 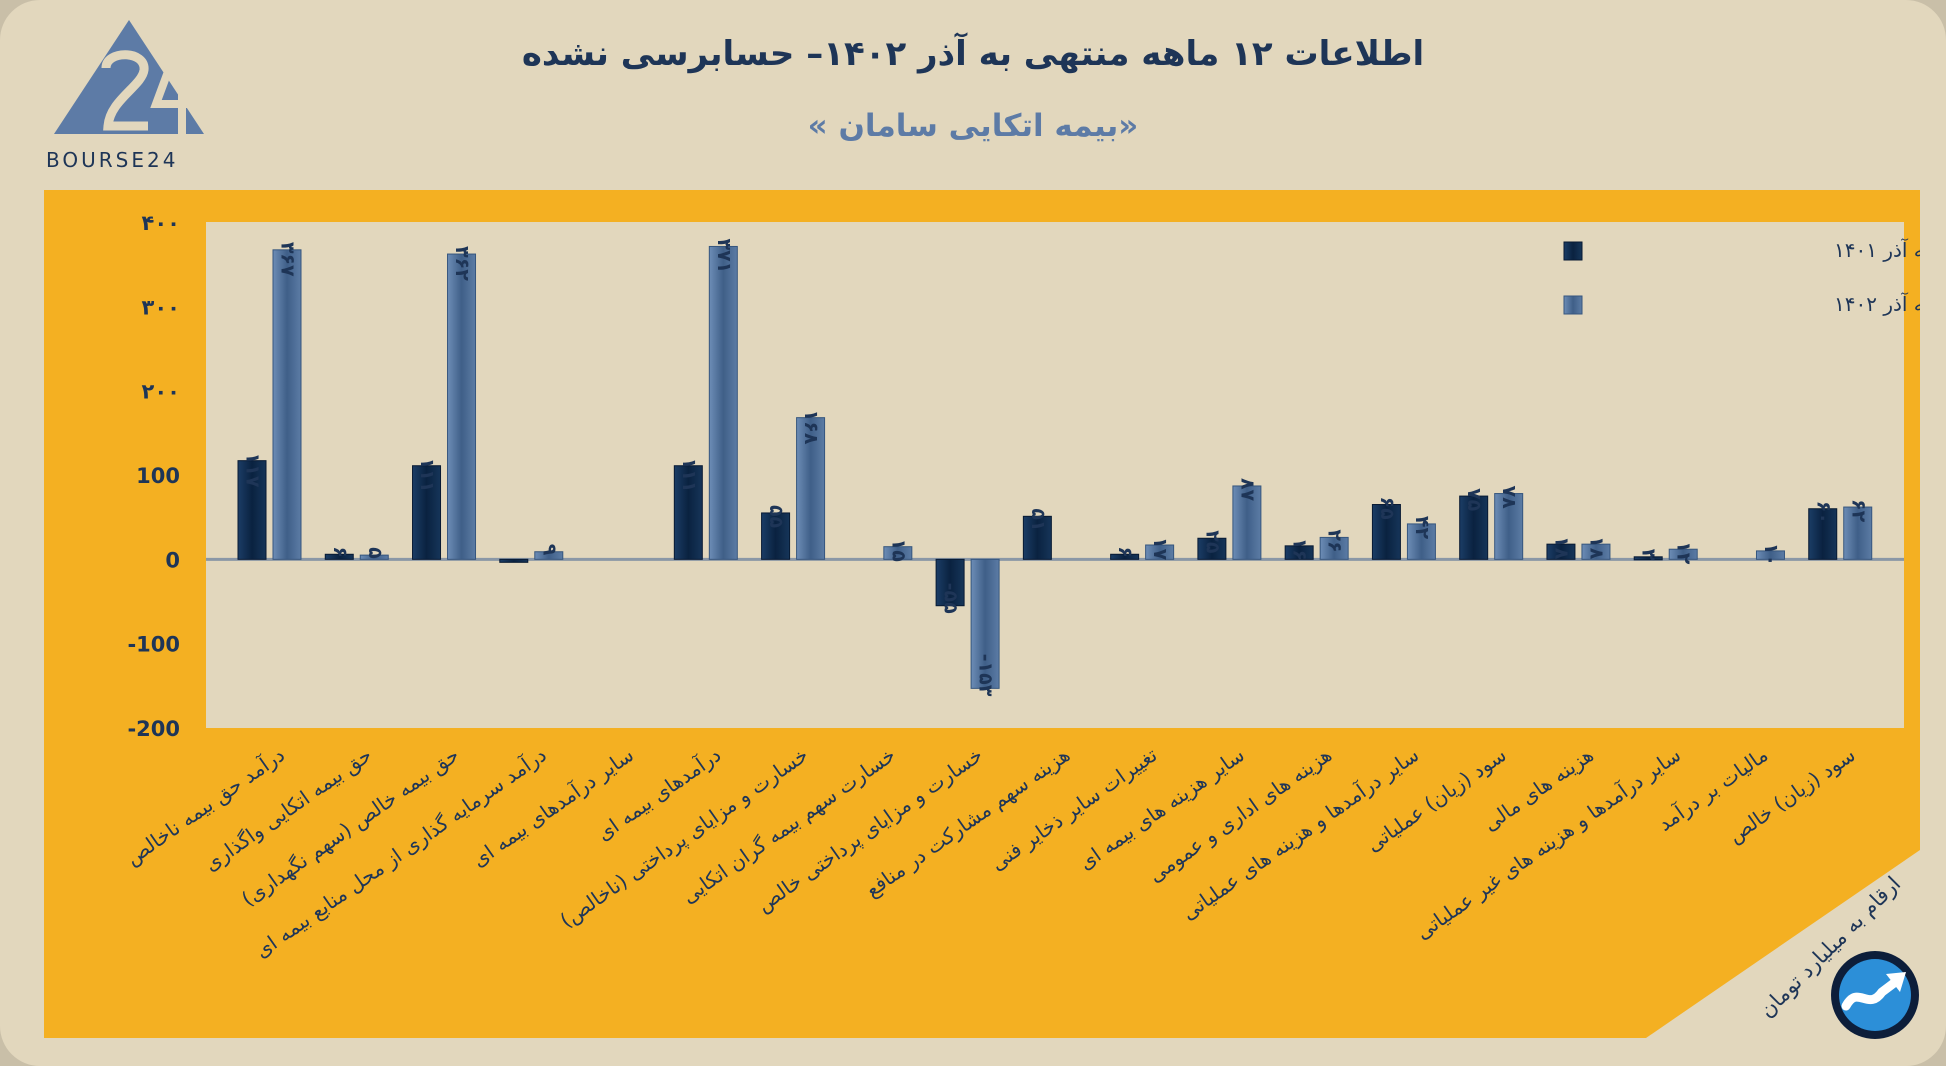 I want to click on bar-value-label: ۲۶, so click(x=1335, y=540).